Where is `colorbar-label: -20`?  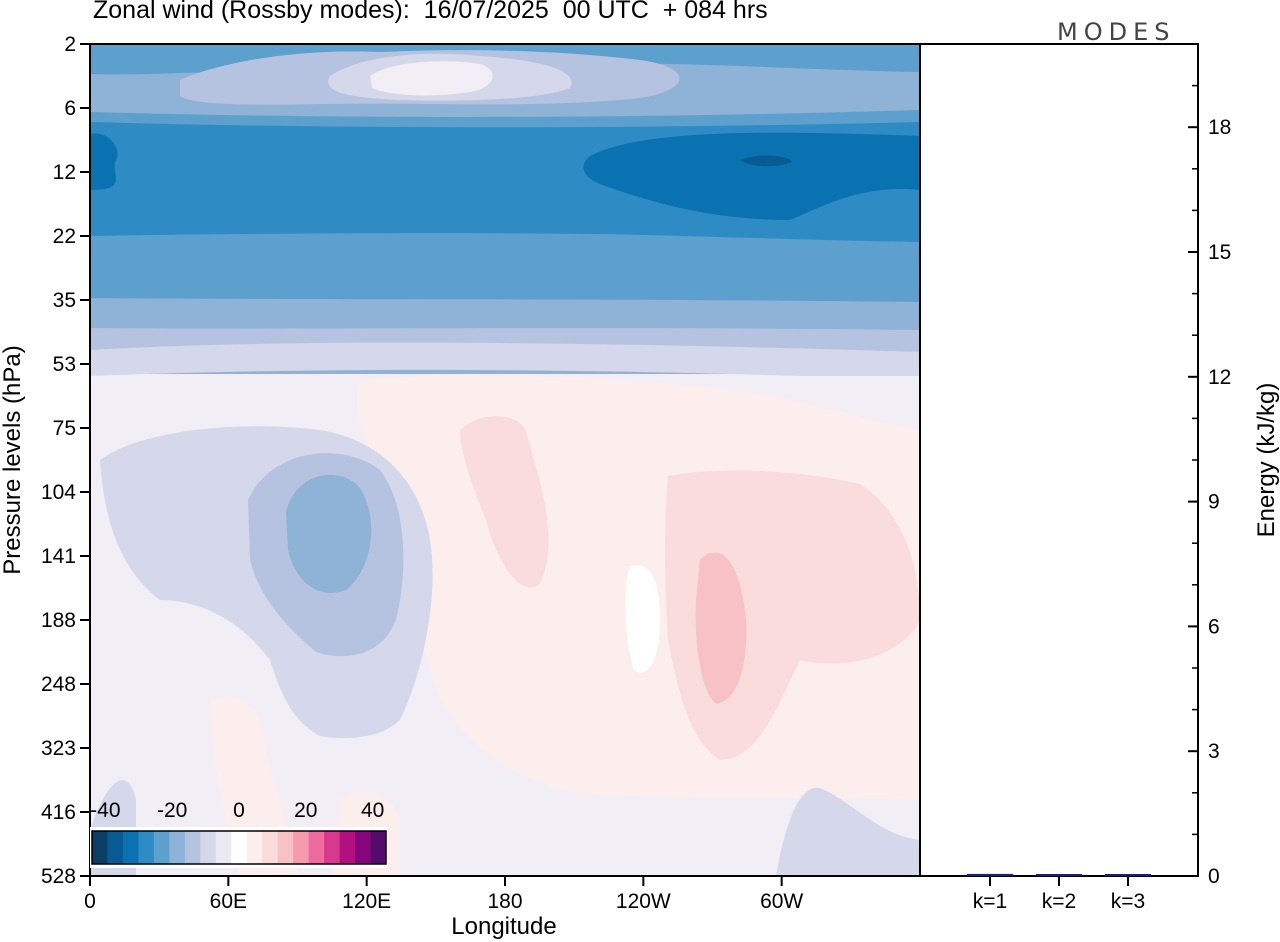 colorbar-label: -20 is located at coordinates (172, 810).